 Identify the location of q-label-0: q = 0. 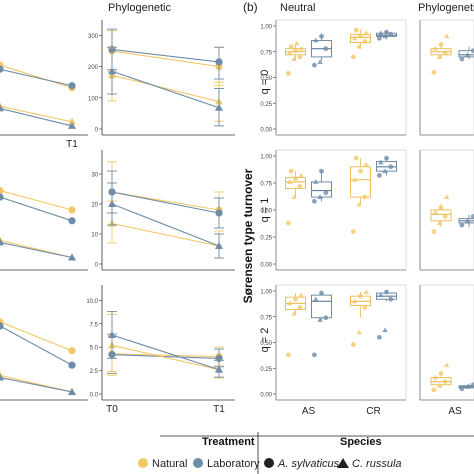
(265, 82).